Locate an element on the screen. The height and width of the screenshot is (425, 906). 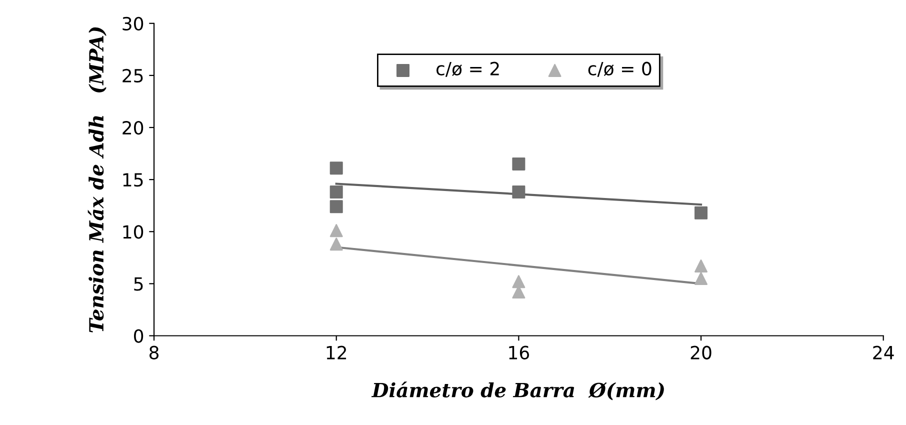
y-tick-label: 15 is located at coordinates (133, 180).